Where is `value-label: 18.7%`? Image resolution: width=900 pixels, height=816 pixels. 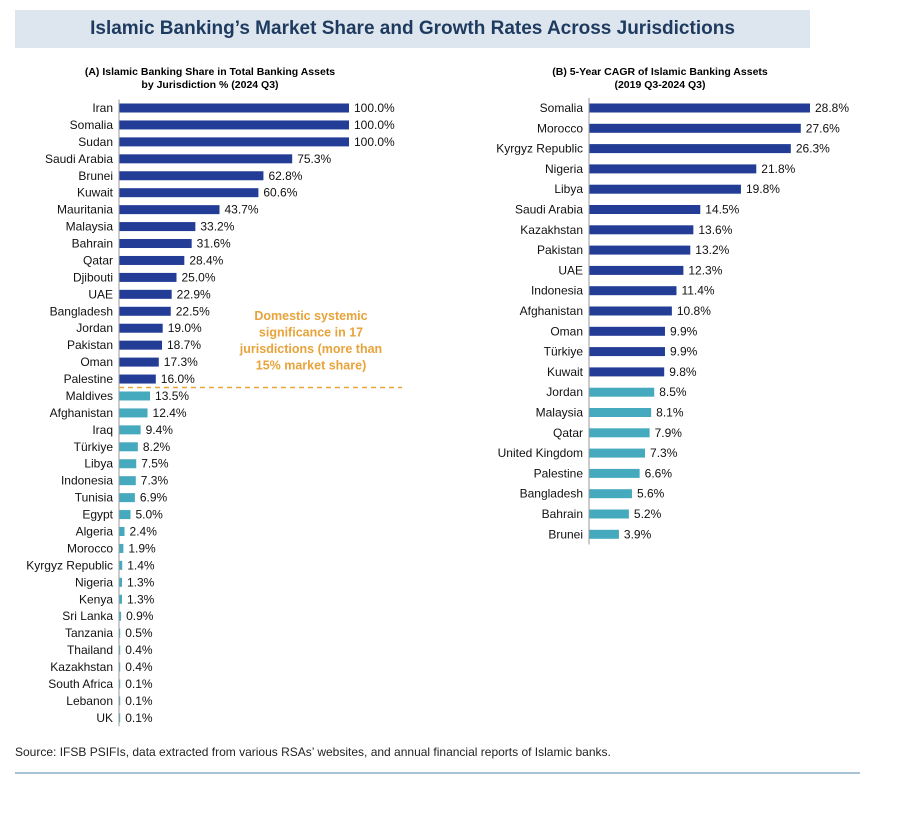 value-label: 18.7% is located at coordinates (184, 345).